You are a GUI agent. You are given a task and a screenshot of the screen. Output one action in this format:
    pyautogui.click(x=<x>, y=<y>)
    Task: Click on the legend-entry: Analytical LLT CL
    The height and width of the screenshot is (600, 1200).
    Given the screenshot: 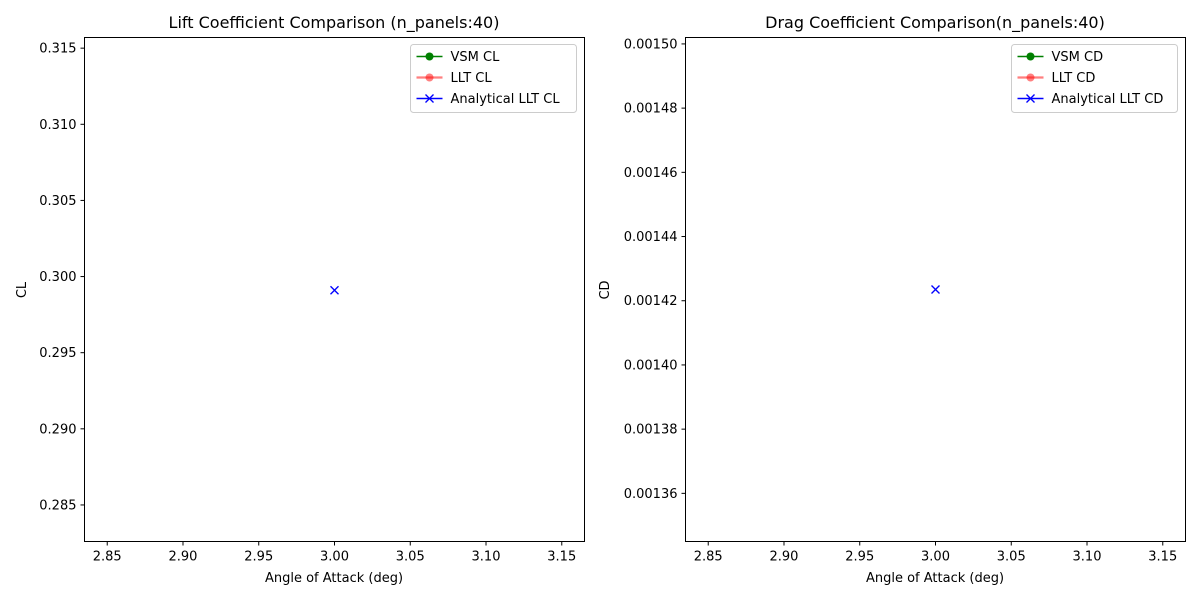 What is the action you would take?
    pyautogui.click(x=488, y=99)
    